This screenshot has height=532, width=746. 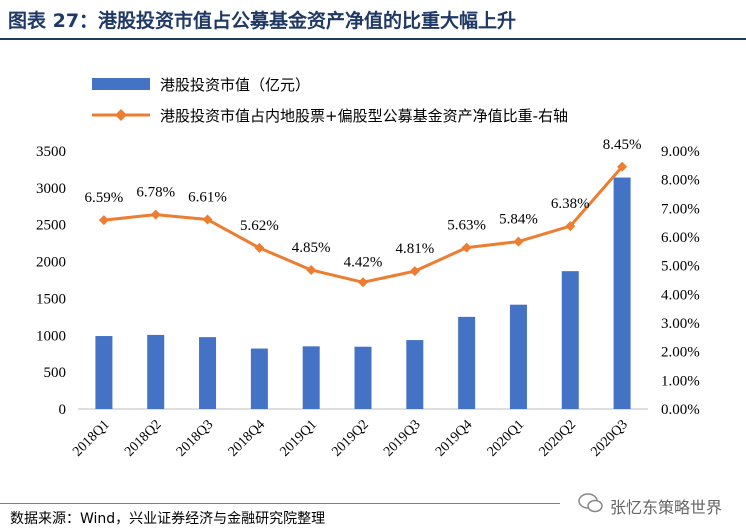 What do you see at coordinates (363, 282) in the screenshot?
I see `line-point-2019Q2` at bounding box center [363, 282].